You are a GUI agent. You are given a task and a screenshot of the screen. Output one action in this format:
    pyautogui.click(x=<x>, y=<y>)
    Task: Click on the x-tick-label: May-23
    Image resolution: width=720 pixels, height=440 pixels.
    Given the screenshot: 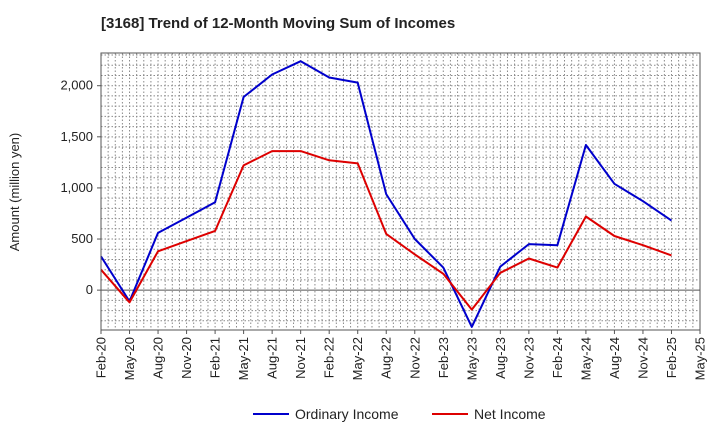 What is the action you would take?
    pyautogui.click(x=471, y=358)
    